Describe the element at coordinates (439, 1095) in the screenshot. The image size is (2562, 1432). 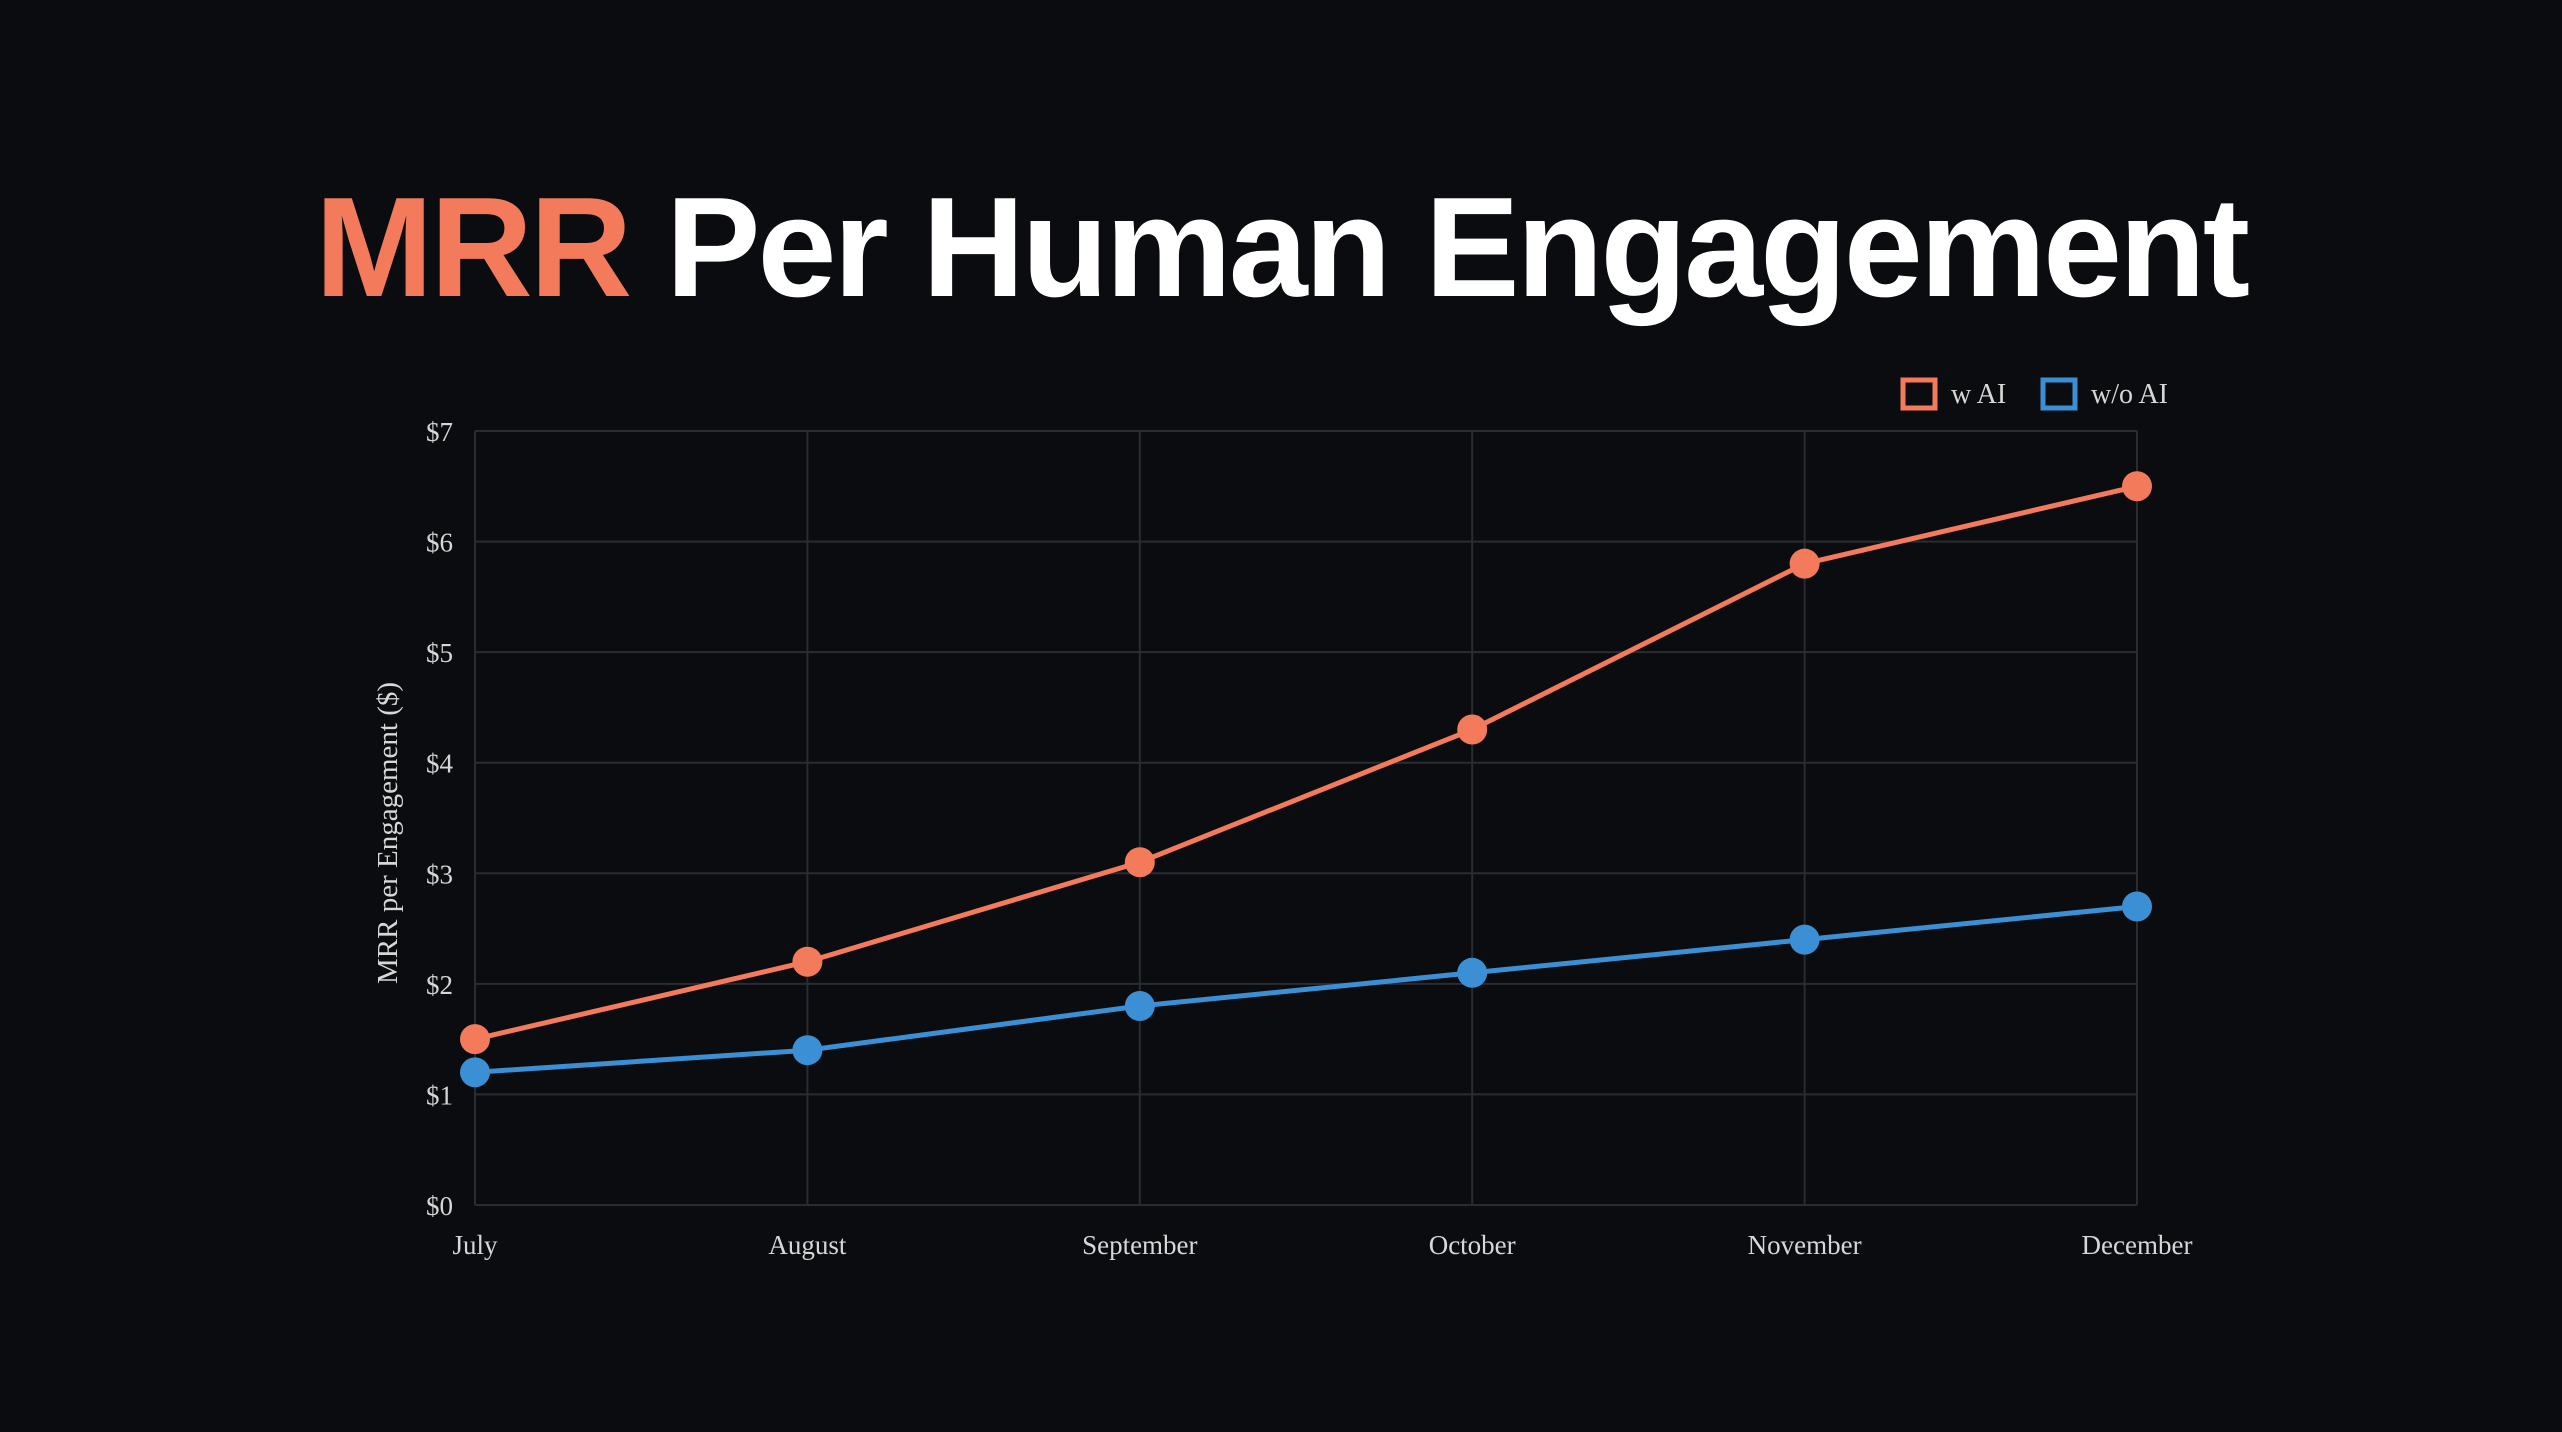
I see `y-tick-label: $1` at that location.